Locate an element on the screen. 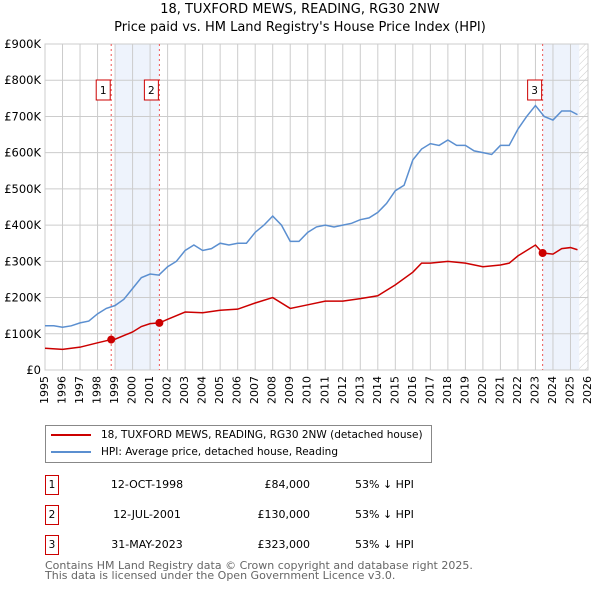 This screenshot has height=590, width=600. x-tick-label: 2011 is located at coordinates (324, 390).